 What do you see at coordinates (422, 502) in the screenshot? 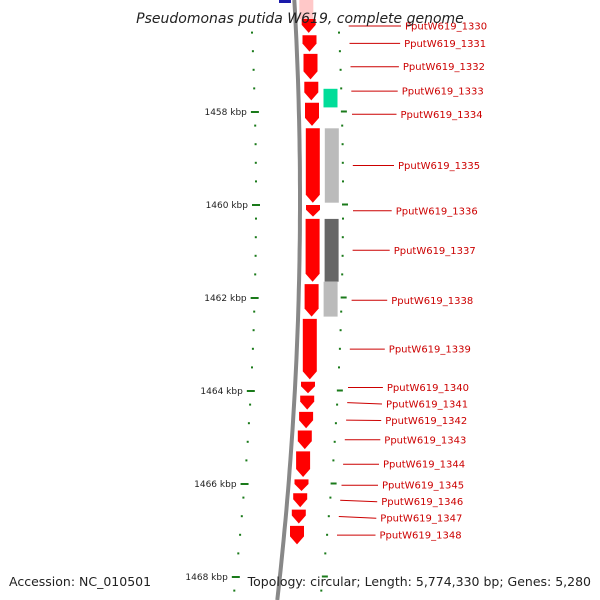
I see `gene-label: PputW619_1346` at bounding box center [422, 502].